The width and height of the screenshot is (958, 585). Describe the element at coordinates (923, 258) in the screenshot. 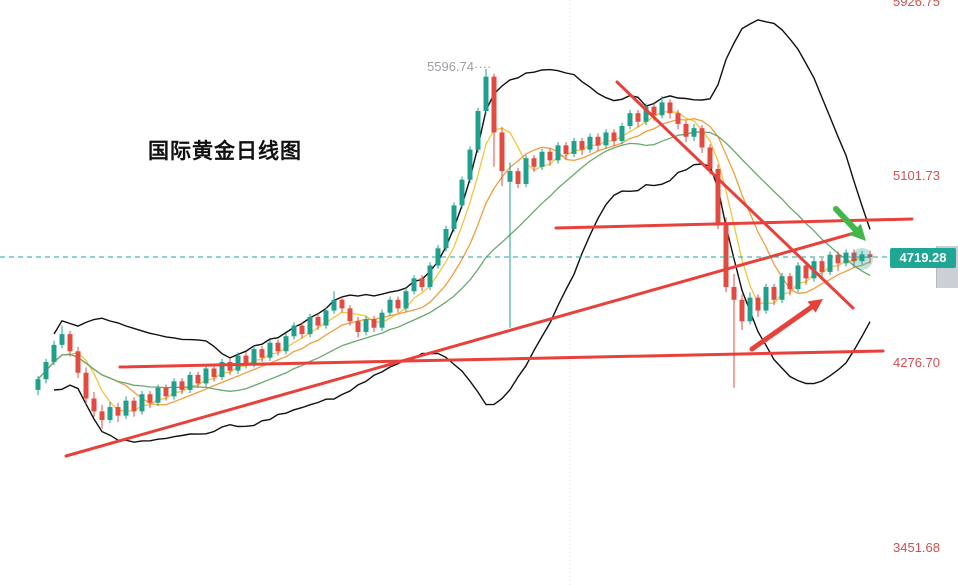

I see `current-price-badge: 4719.28` at that location.